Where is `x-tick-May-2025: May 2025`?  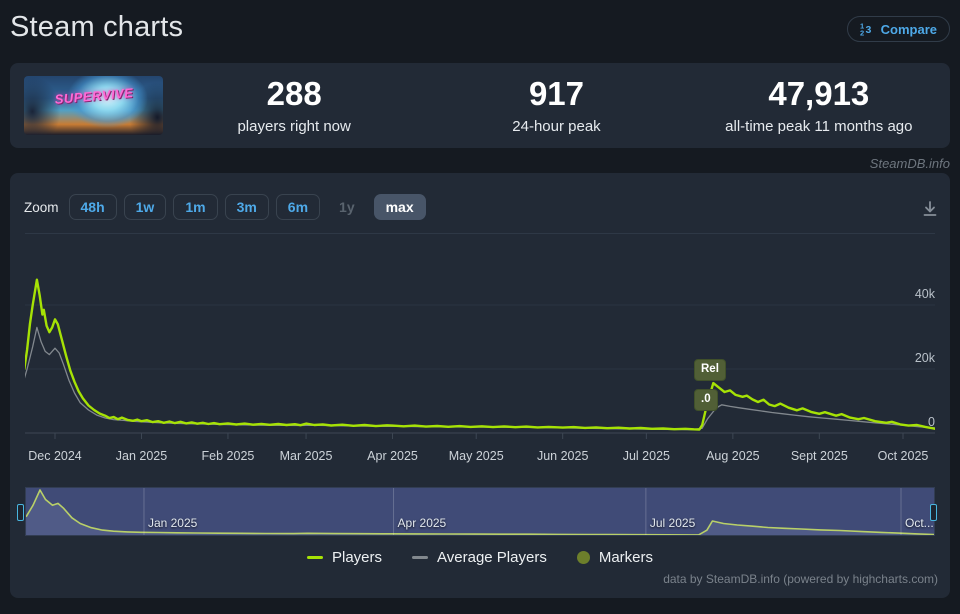
x-tick-May-2025: May 2025 is located at coordinates (476, 456).